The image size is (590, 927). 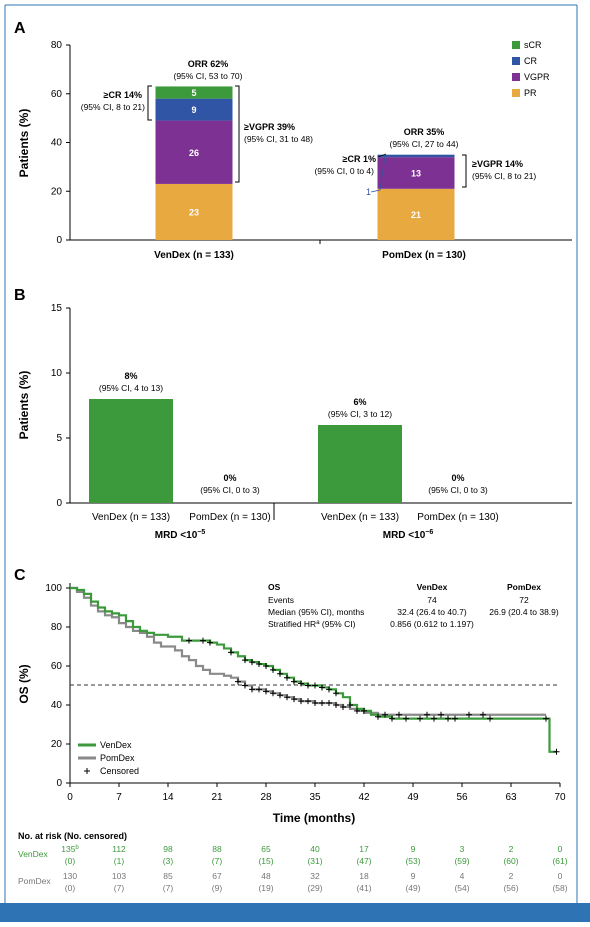 What do you see at coordinates (149, 103) in the screenshot?
I see `vendex-cr-bracket` at bounding box center [149, 103].